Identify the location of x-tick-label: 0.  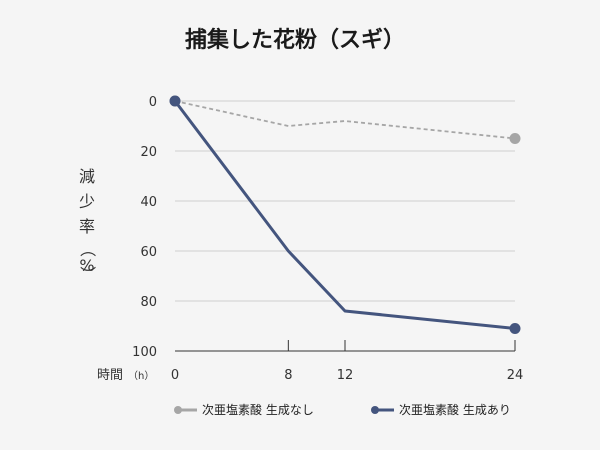
(175, 375).